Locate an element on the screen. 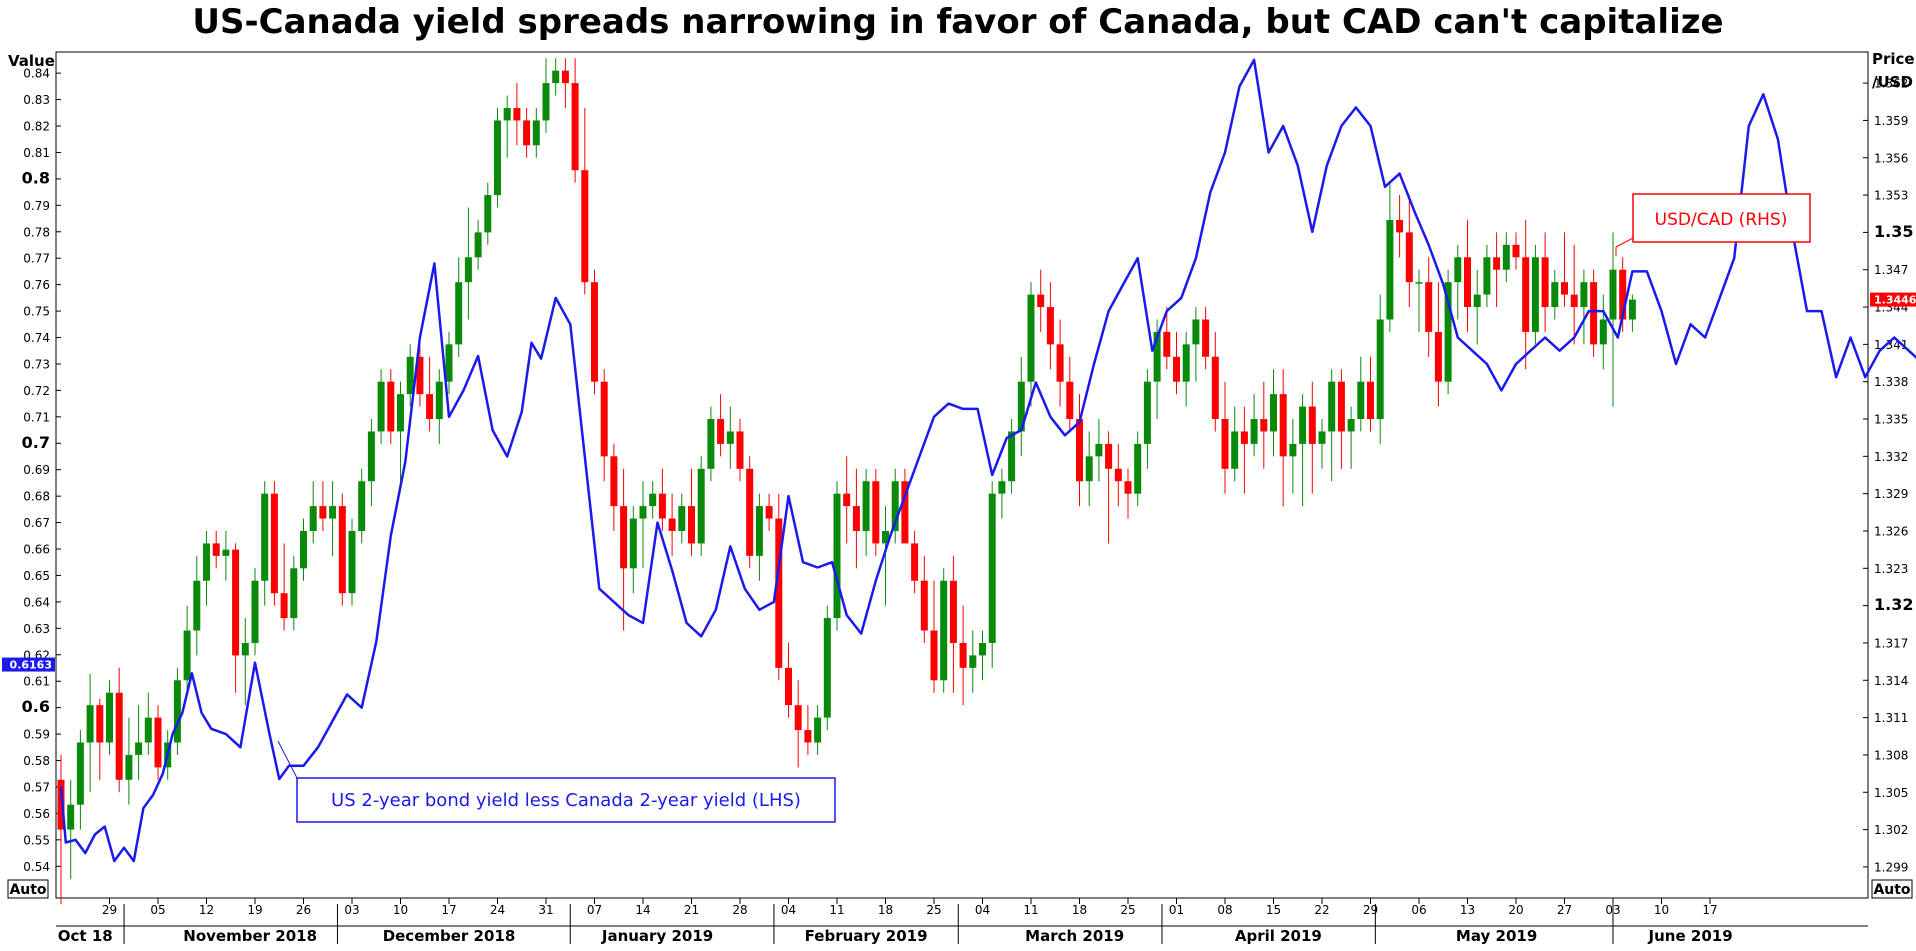 The width and height of the screenshot is (1916, 951). left-last-value-label: 0.6163 is located at coordinates (31, 665).